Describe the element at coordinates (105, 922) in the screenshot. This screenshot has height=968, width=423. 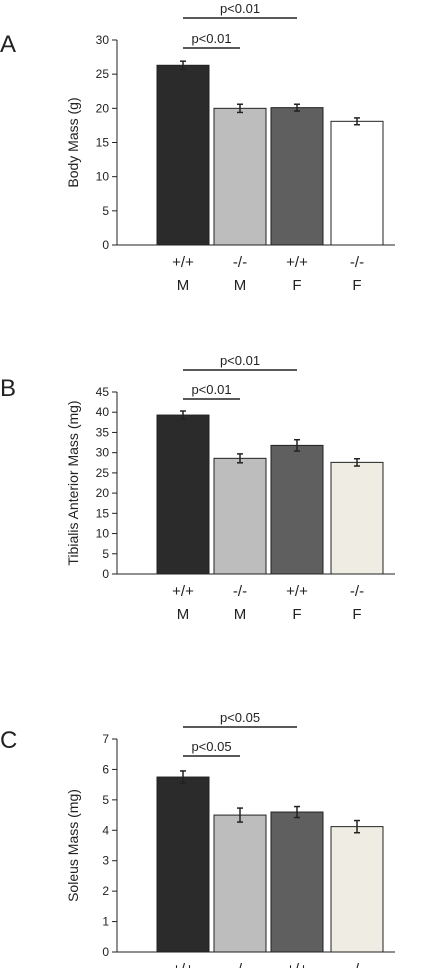
I see `y-tick-label: 1` at that location.